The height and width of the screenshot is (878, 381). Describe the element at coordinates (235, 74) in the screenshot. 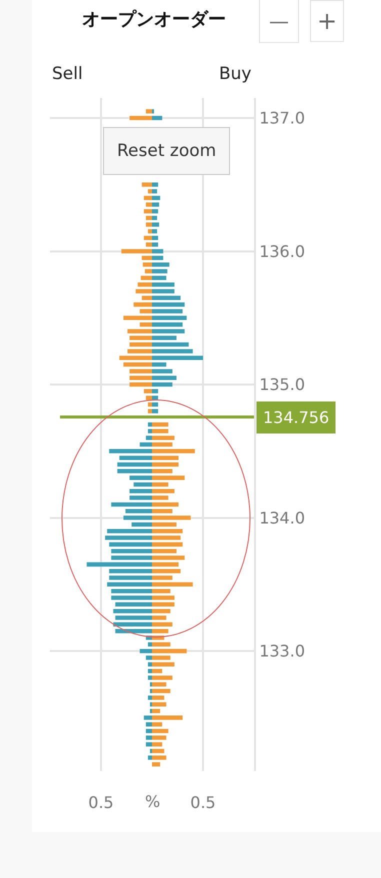

I see `text: Buy` at that location.